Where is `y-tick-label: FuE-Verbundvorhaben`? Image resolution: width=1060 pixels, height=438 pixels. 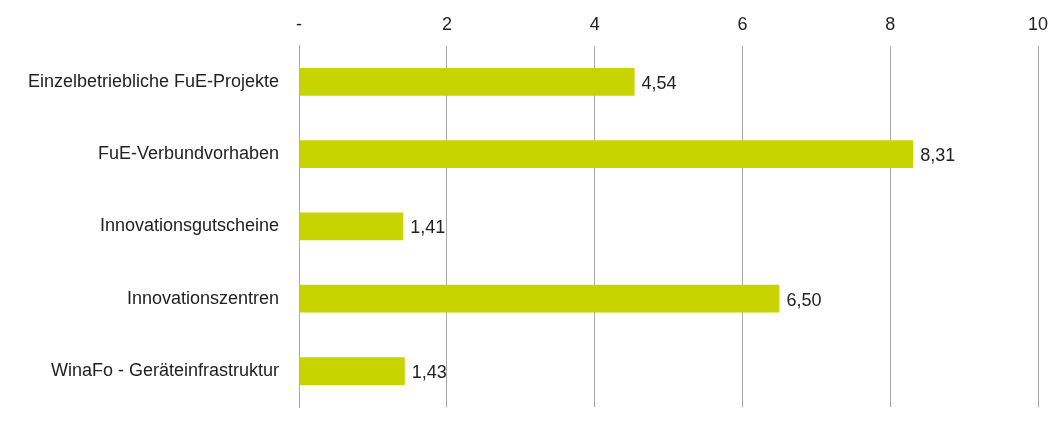 y-tick-label: FuE-Verbundvorhaben is located at coordinates (189, 153).